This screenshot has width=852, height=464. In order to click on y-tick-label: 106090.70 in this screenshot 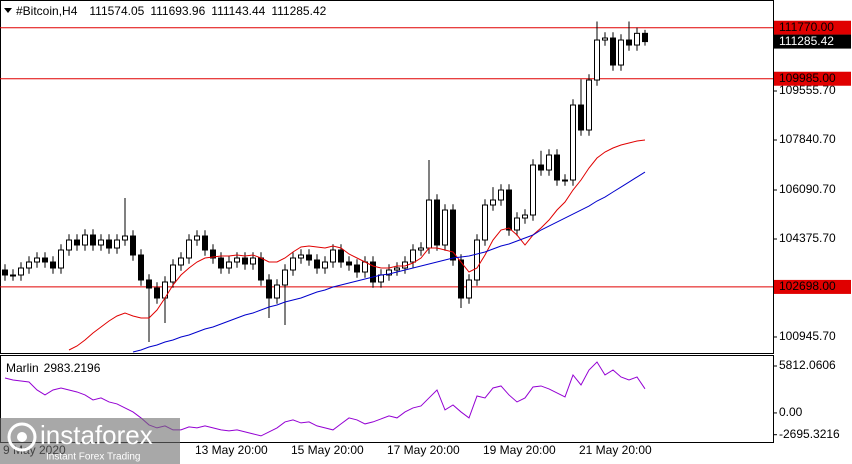, I will do `click(807, 189)`.